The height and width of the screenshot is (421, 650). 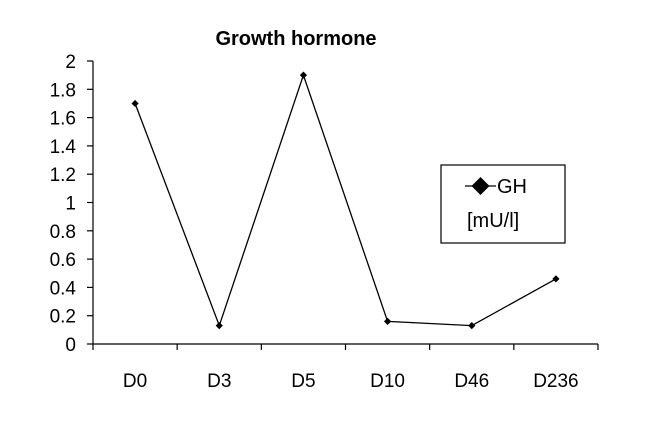 What do you see at coordinates (63, 288) in the screenshot?
I see `y-tick-label: 0.4` at bounding box center [63, 288].